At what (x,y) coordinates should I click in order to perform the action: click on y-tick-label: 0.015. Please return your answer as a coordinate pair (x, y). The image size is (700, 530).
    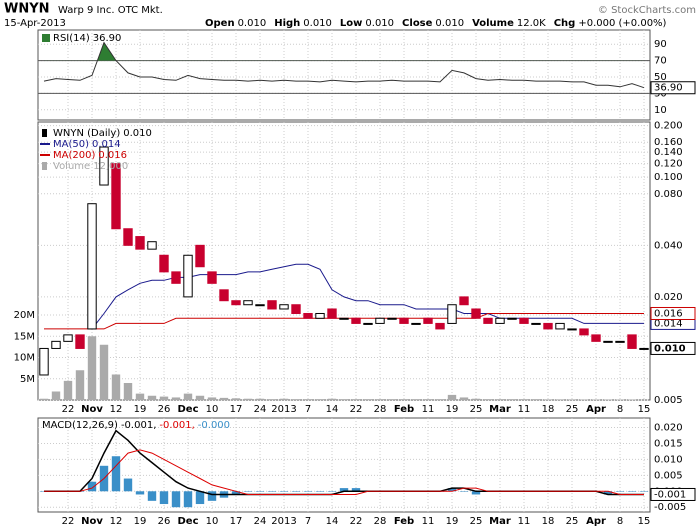
    Looking at the image, I should click on (668, 443).